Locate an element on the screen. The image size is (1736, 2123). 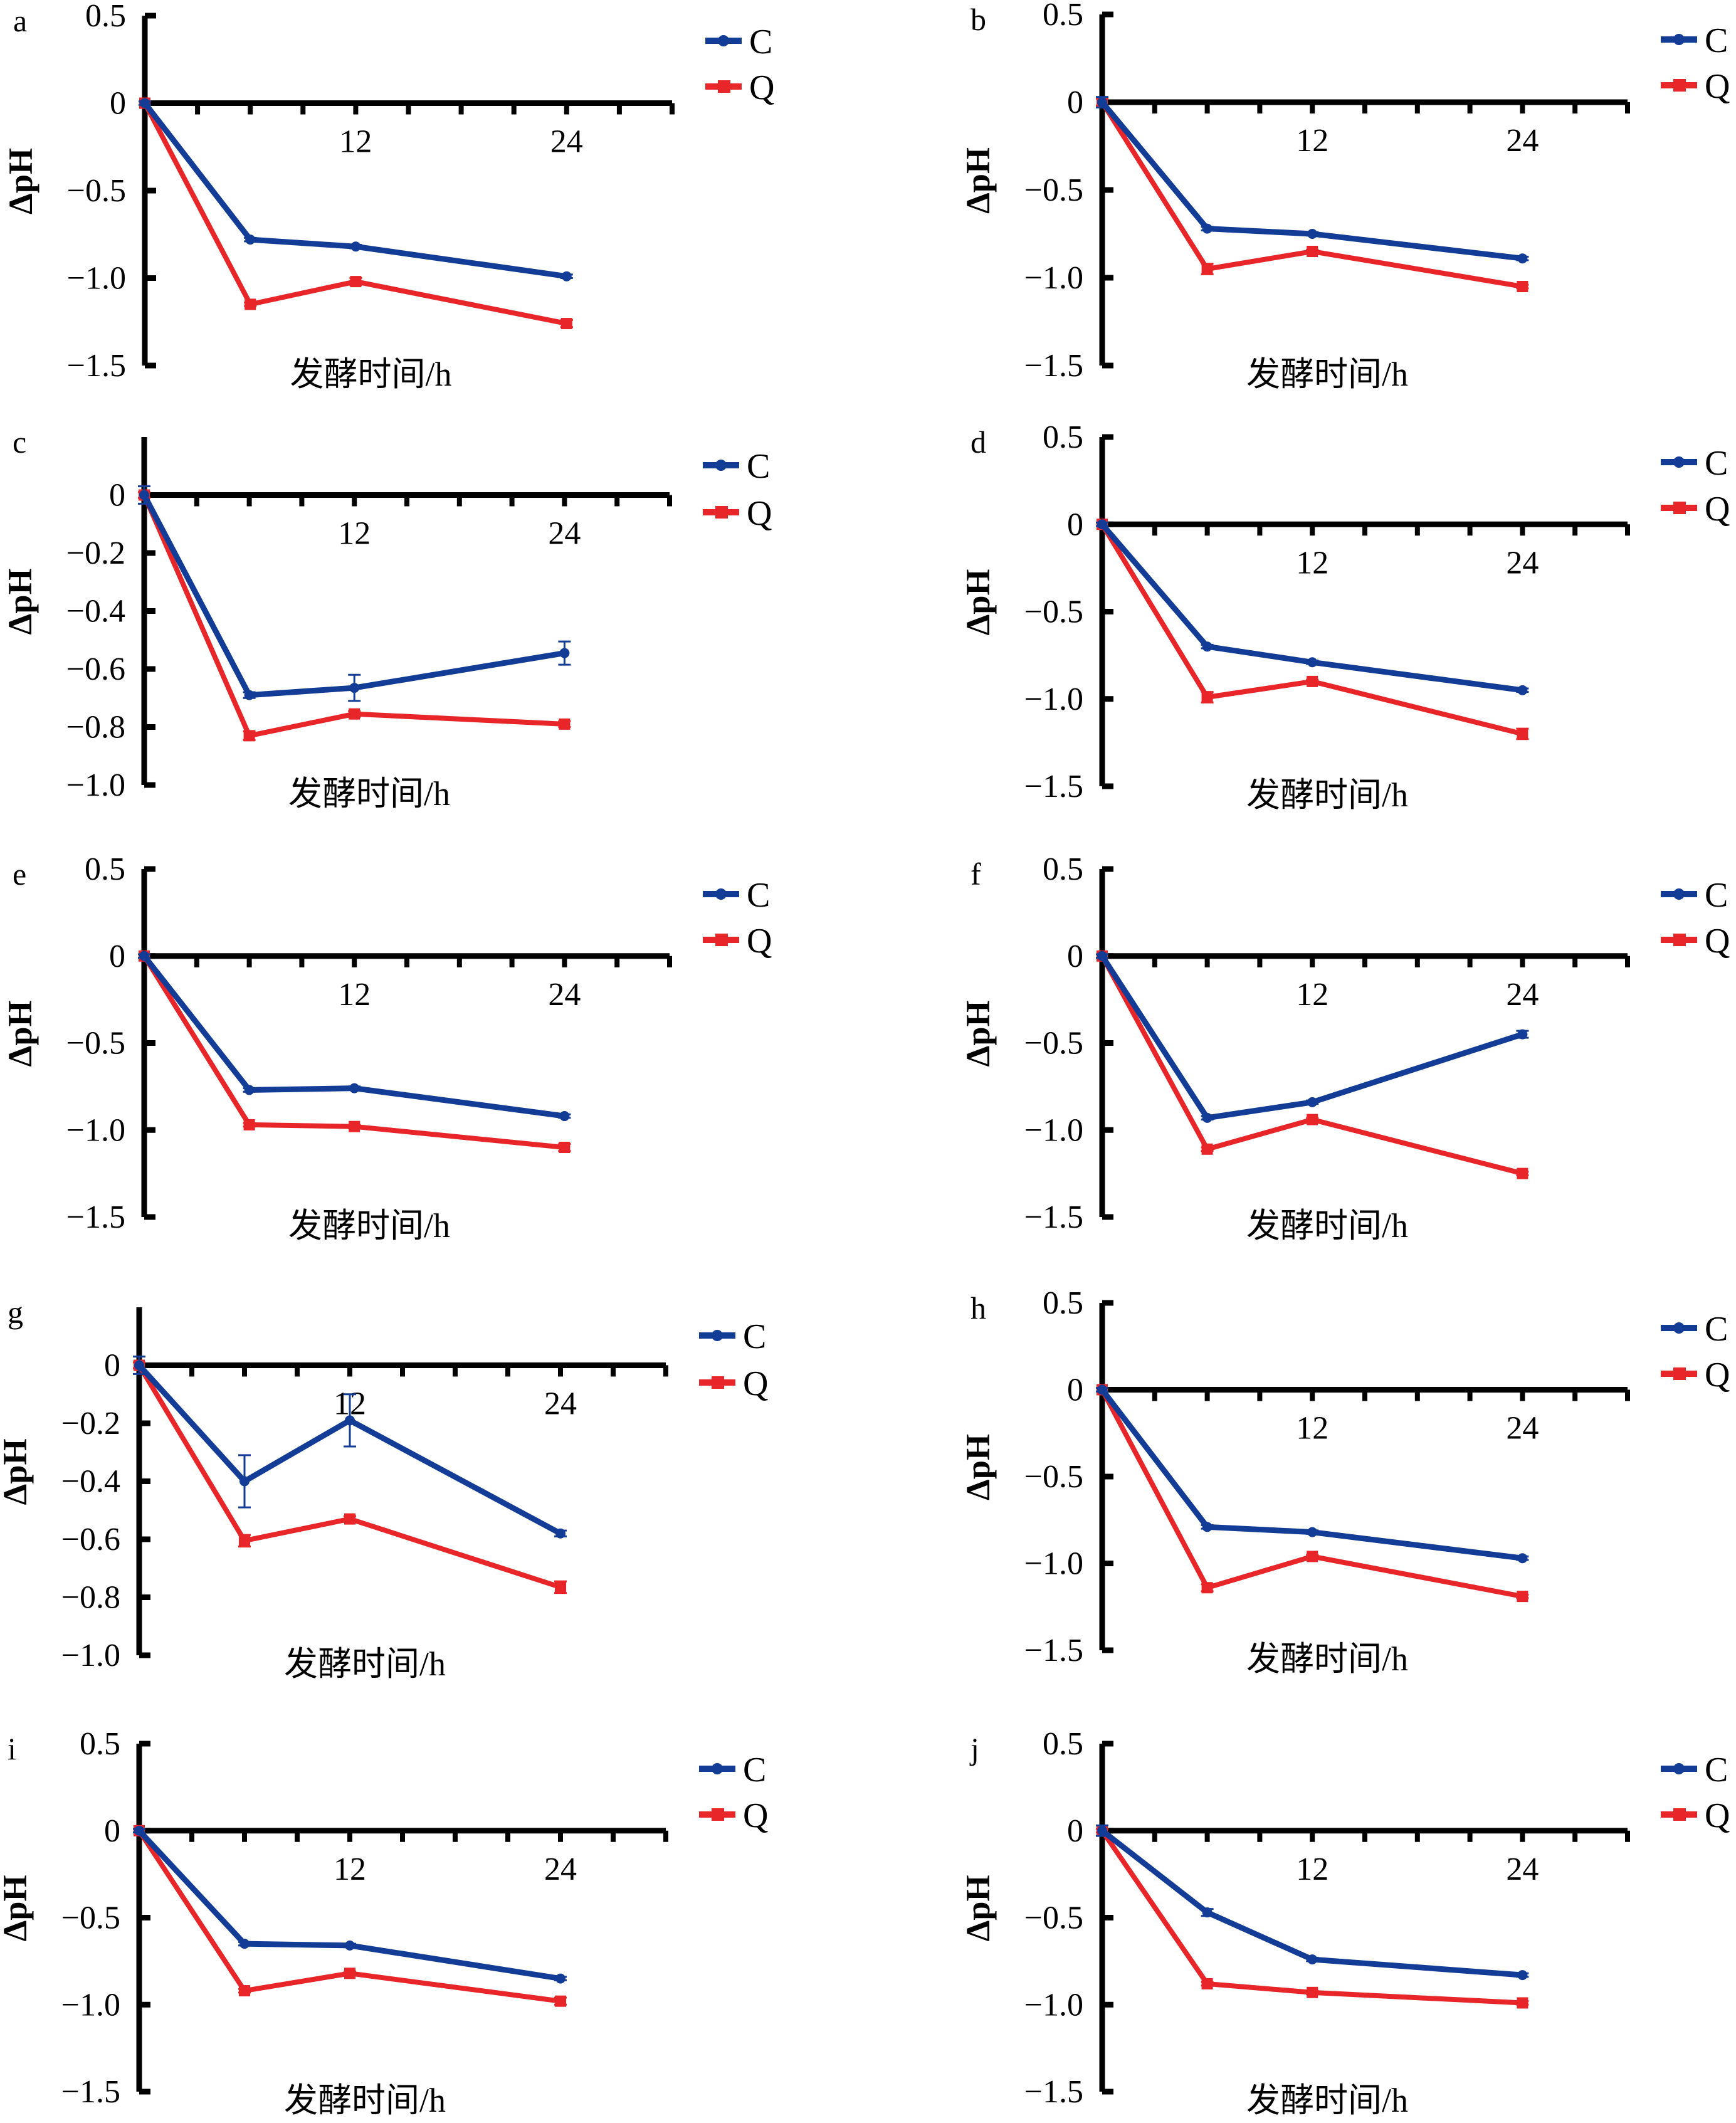
panel-letter: d is located at coordinates (978, 442).